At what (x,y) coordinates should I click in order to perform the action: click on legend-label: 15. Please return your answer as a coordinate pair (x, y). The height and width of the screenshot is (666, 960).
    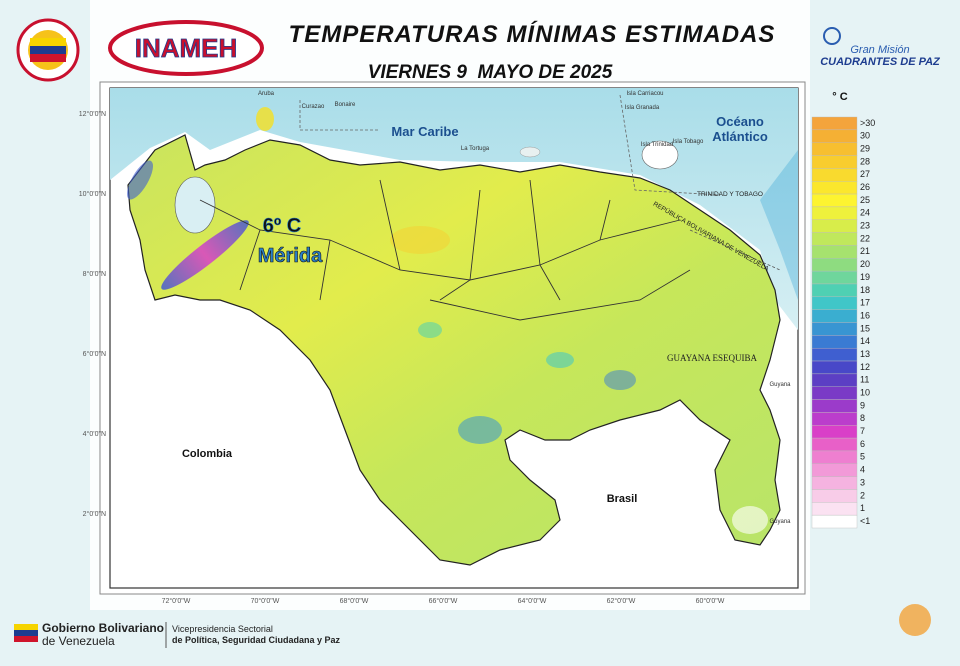
    Looking at the image, I should click on (865, 328).